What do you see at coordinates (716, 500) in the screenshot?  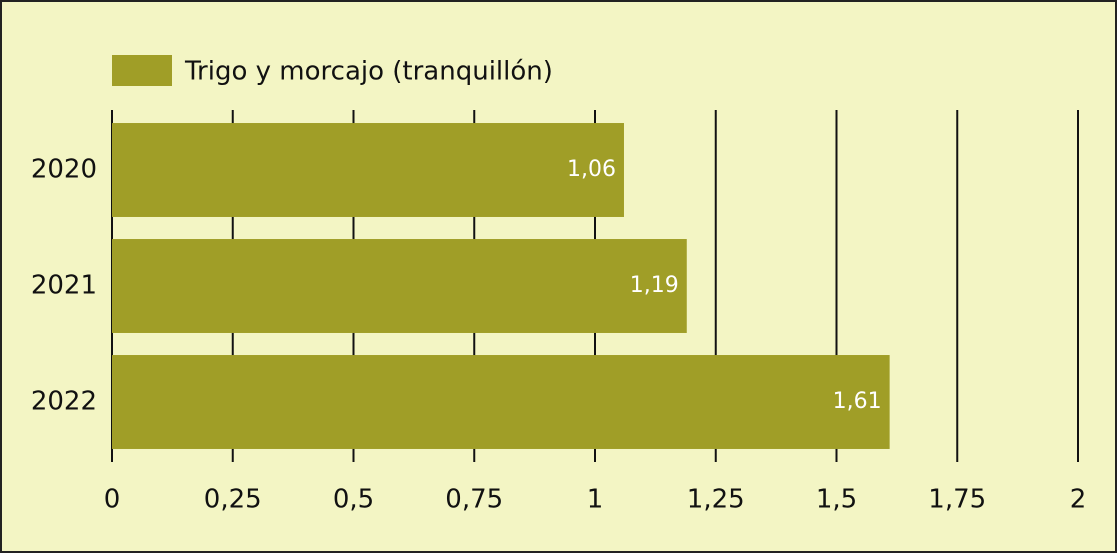 I see `x-tick-label: 1,25` at bounding box center [716, 500].